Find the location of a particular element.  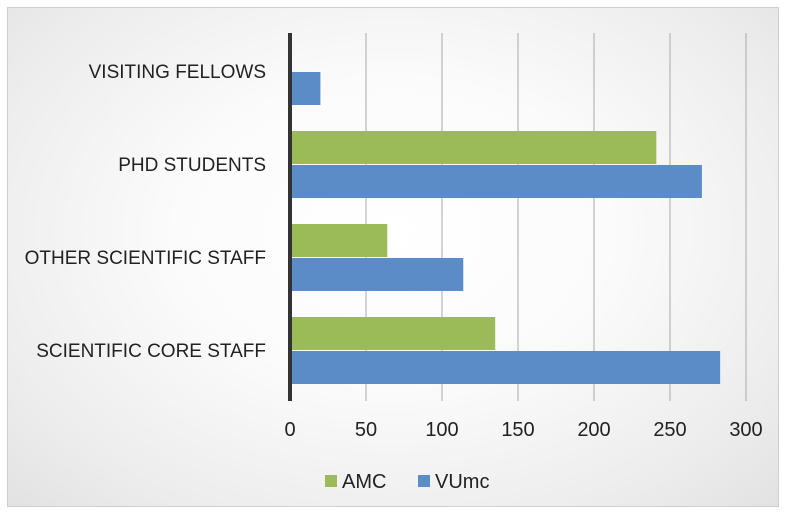

legend-label-amc: AMC is located at coordinates (364, 482).